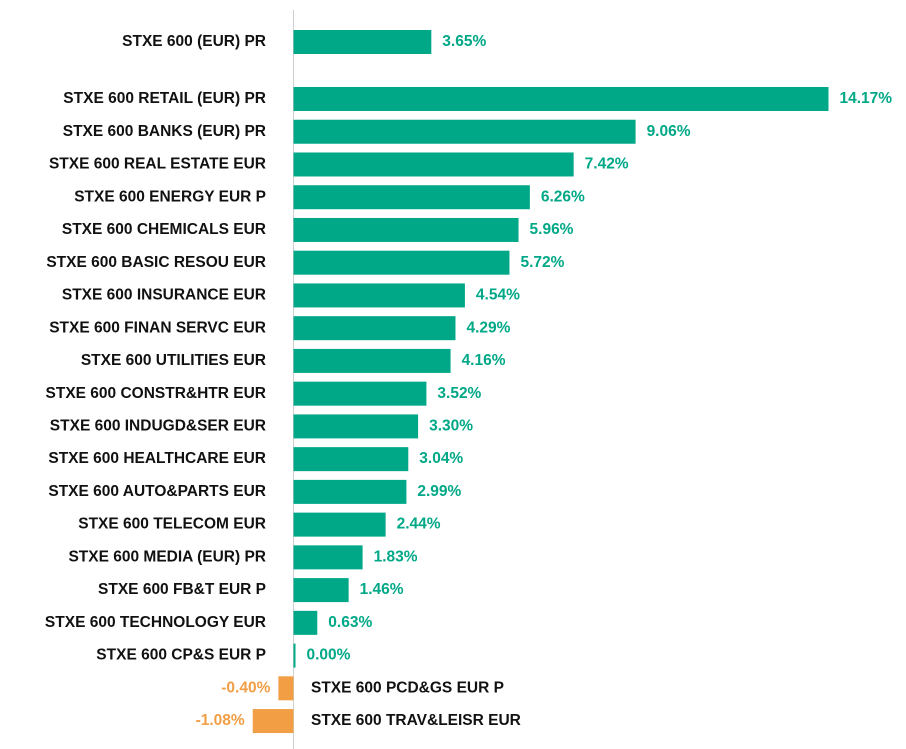  Describe the element at coordinates (542, 262) in the screenshot. I see `value-label: 5.72%` at that location.